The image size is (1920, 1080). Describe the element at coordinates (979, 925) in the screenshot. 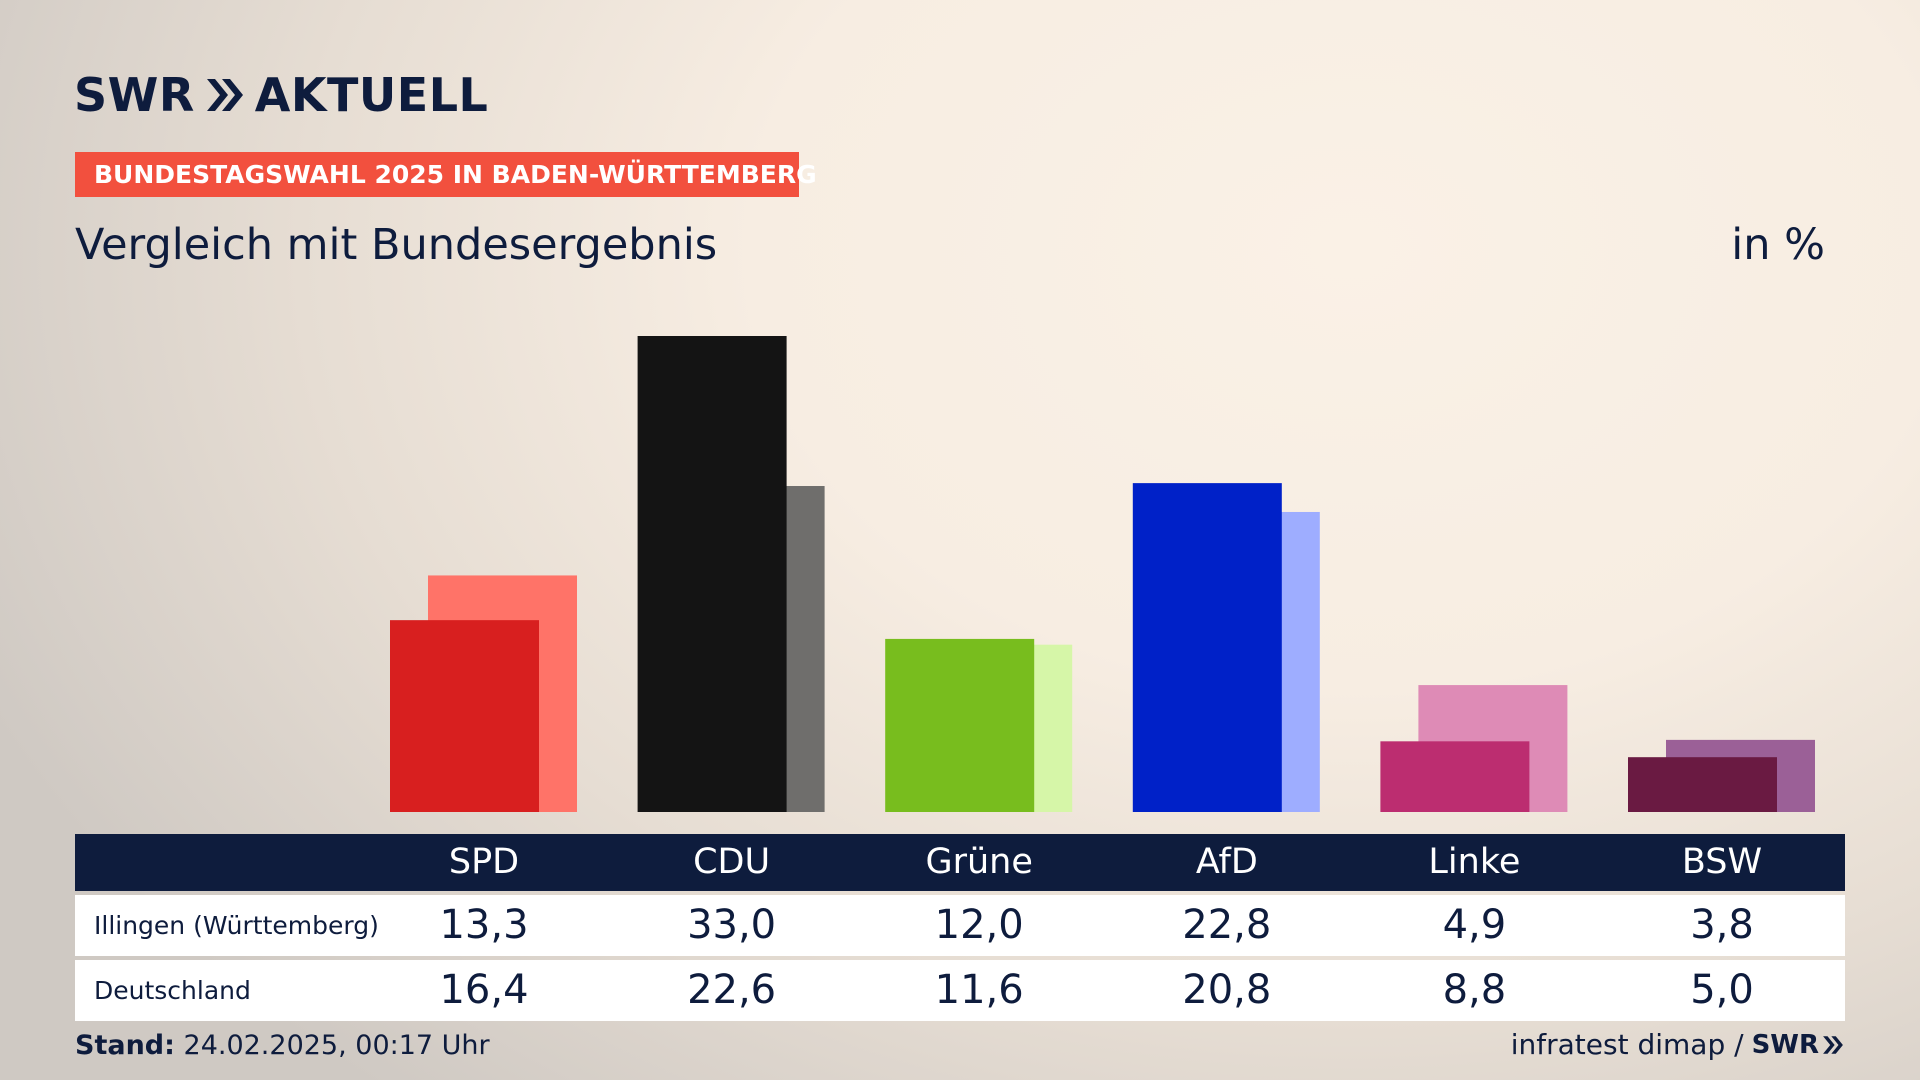

I see `data-label-local-grüne: 12,0` at that location.